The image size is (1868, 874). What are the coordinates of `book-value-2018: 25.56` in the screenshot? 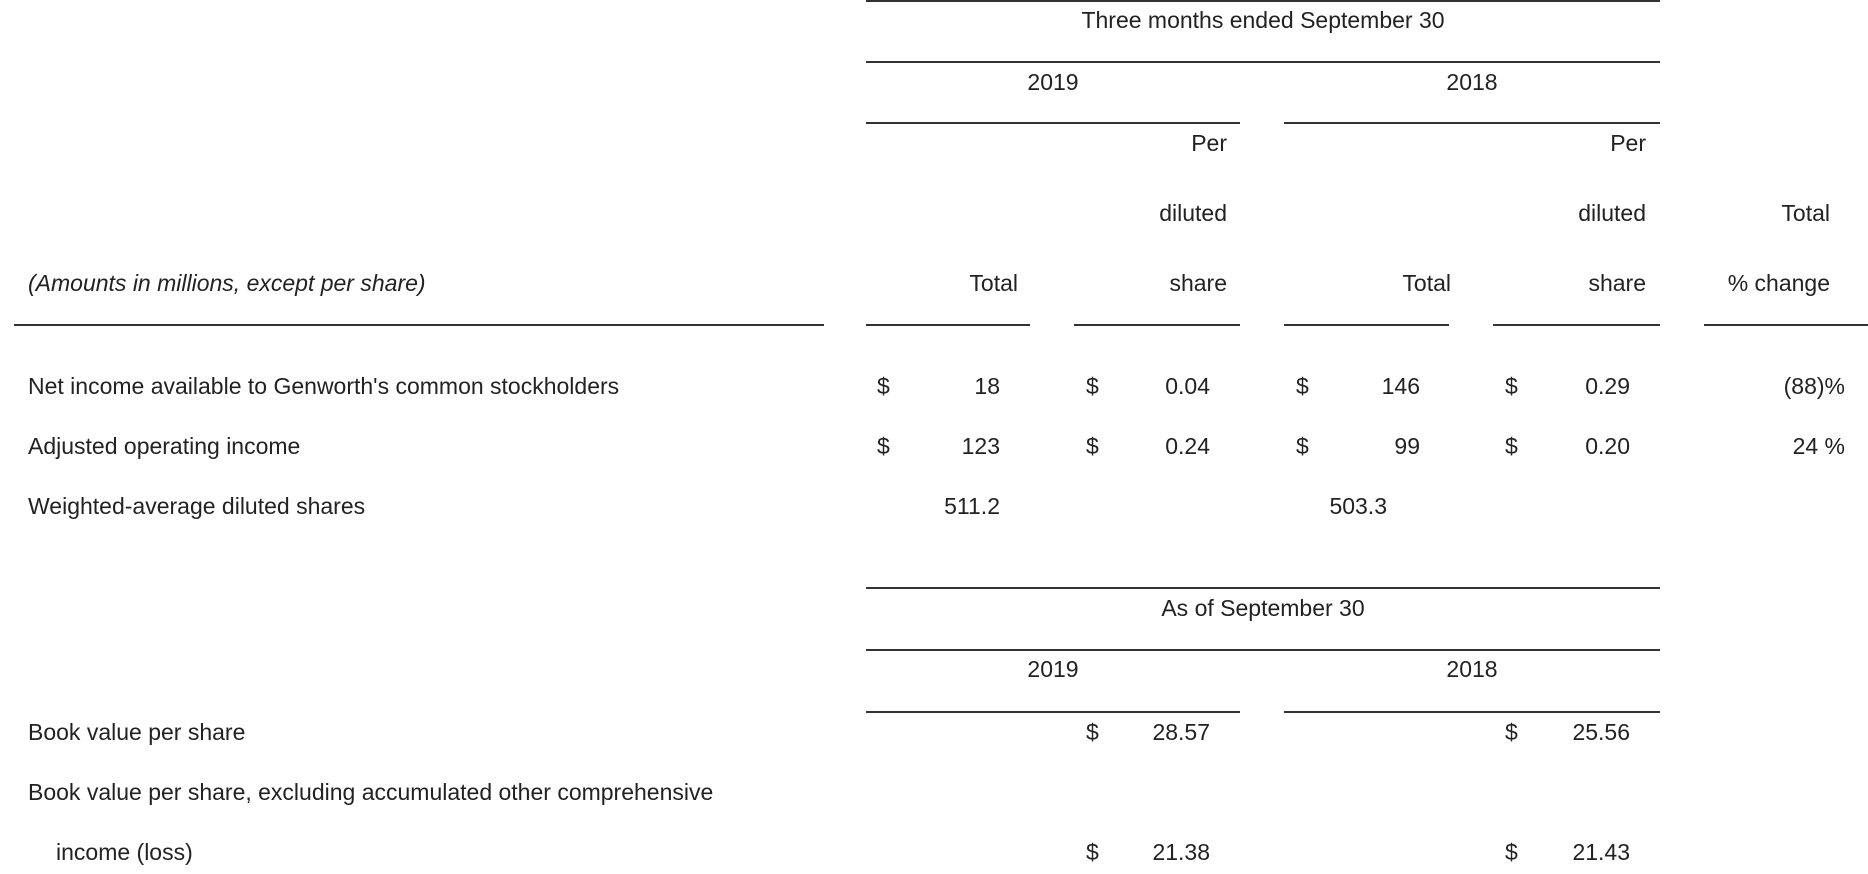 It's located at (1601, 732).